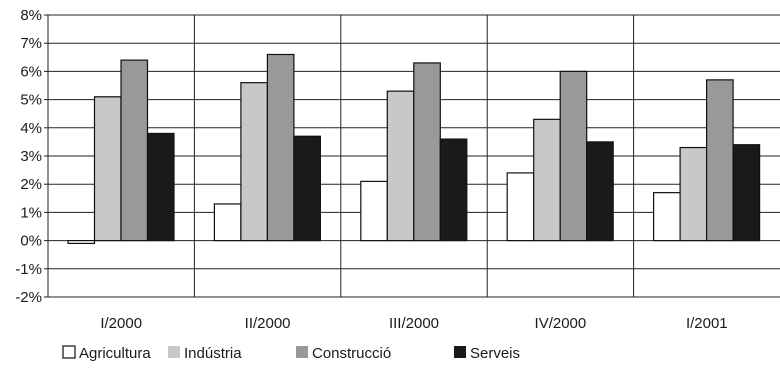 This screenshot has width=780, height=371. What do you see at coordinates (400, 166) in the screenshot?
I see `bar-indústria-3` at bounding box center [400, 166].